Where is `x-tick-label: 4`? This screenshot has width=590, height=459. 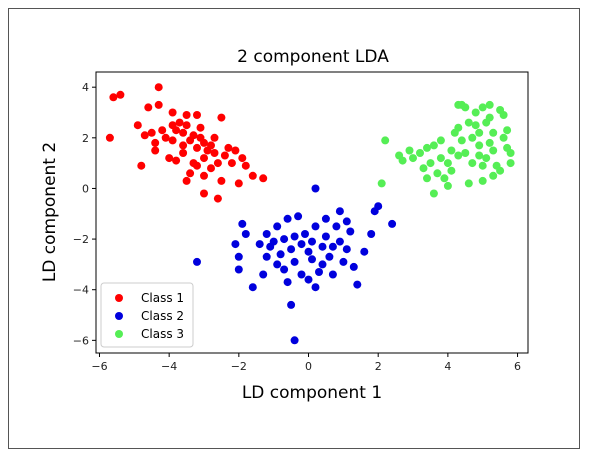
x-tick-label: 4 is located at coordinates (447, 366).